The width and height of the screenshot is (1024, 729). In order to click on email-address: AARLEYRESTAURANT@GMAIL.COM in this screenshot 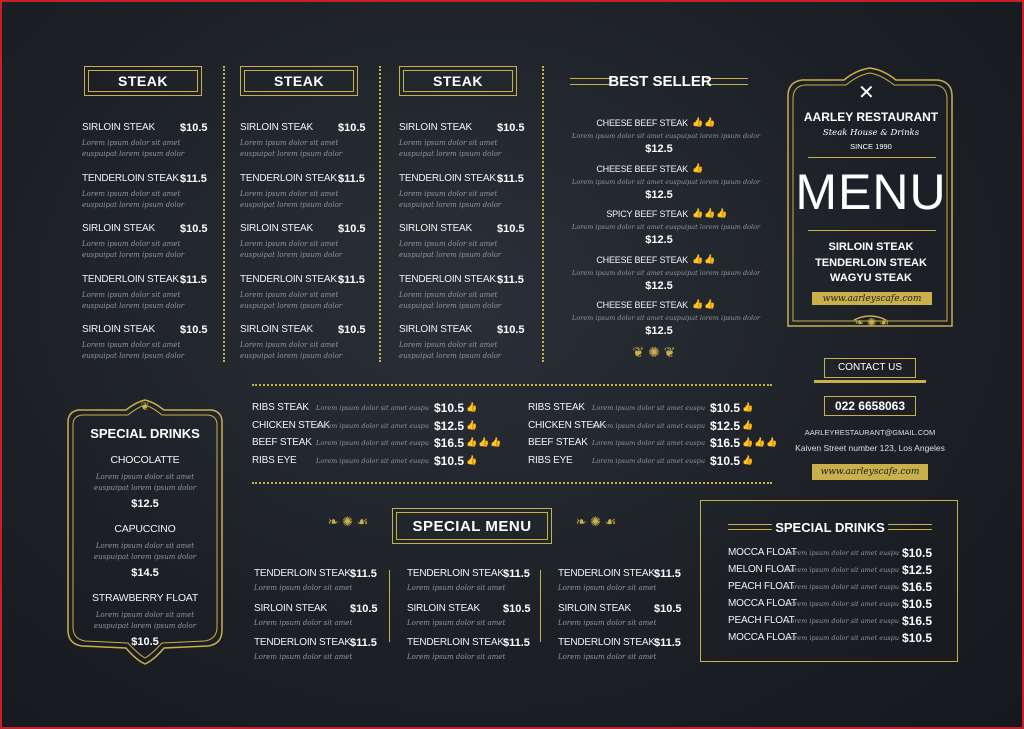, I will do `click(870, 432)`.